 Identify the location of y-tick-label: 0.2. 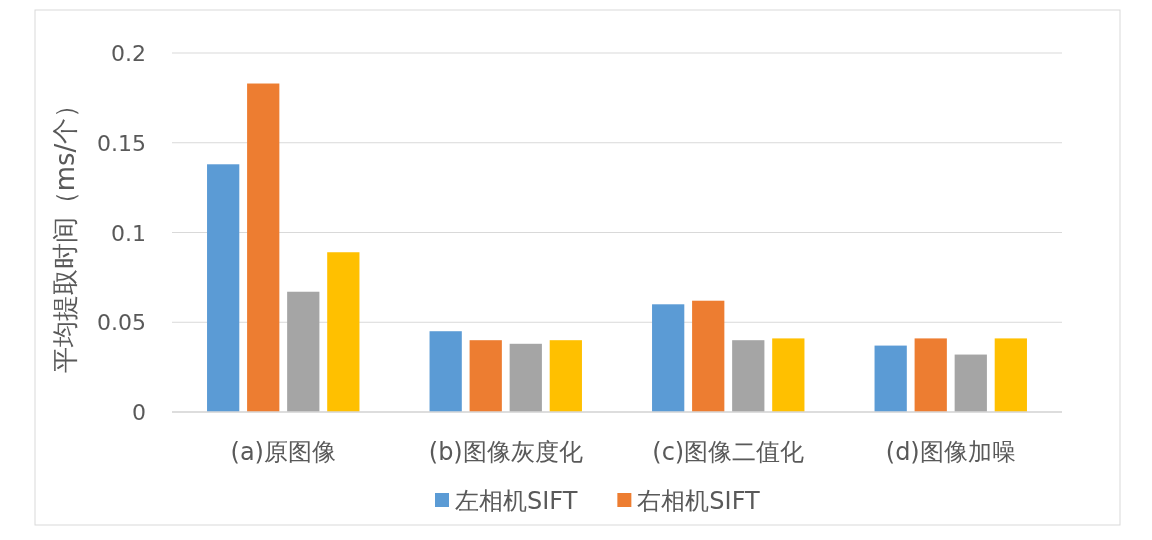
(128, 53).